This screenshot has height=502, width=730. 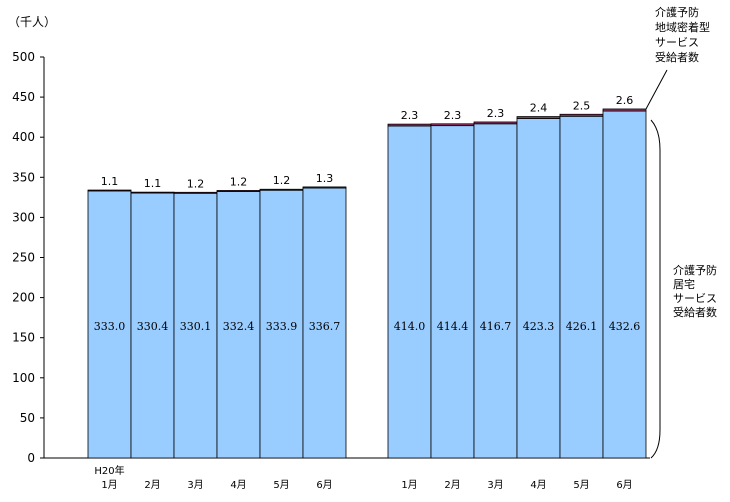 What do you see at coordinates (325, 178) in the screenshot?
I see `data-label-community: 1.3` at bounding box center [325, 178].